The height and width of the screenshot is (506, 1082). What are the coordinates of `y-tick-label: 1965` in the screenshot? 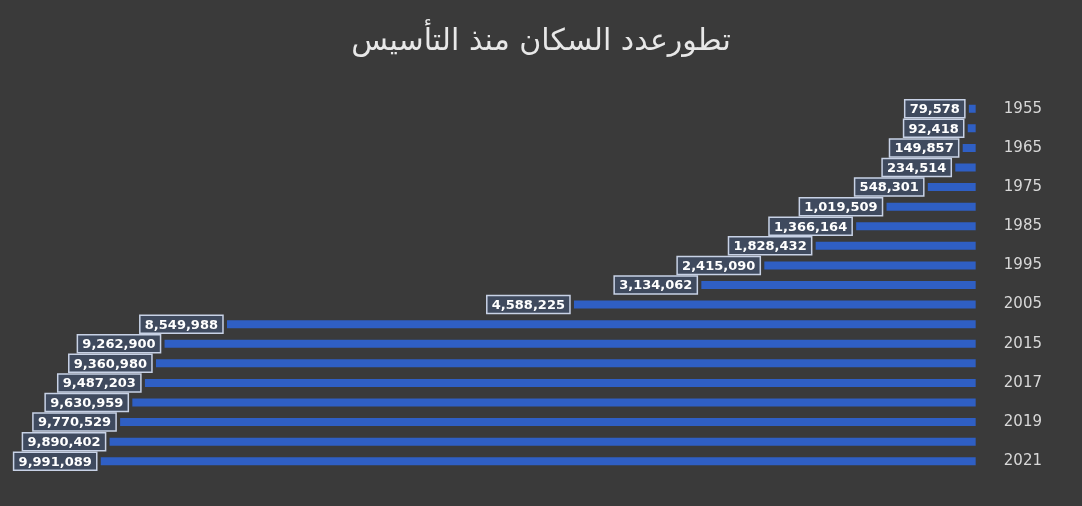 It's located at (1023, 146).